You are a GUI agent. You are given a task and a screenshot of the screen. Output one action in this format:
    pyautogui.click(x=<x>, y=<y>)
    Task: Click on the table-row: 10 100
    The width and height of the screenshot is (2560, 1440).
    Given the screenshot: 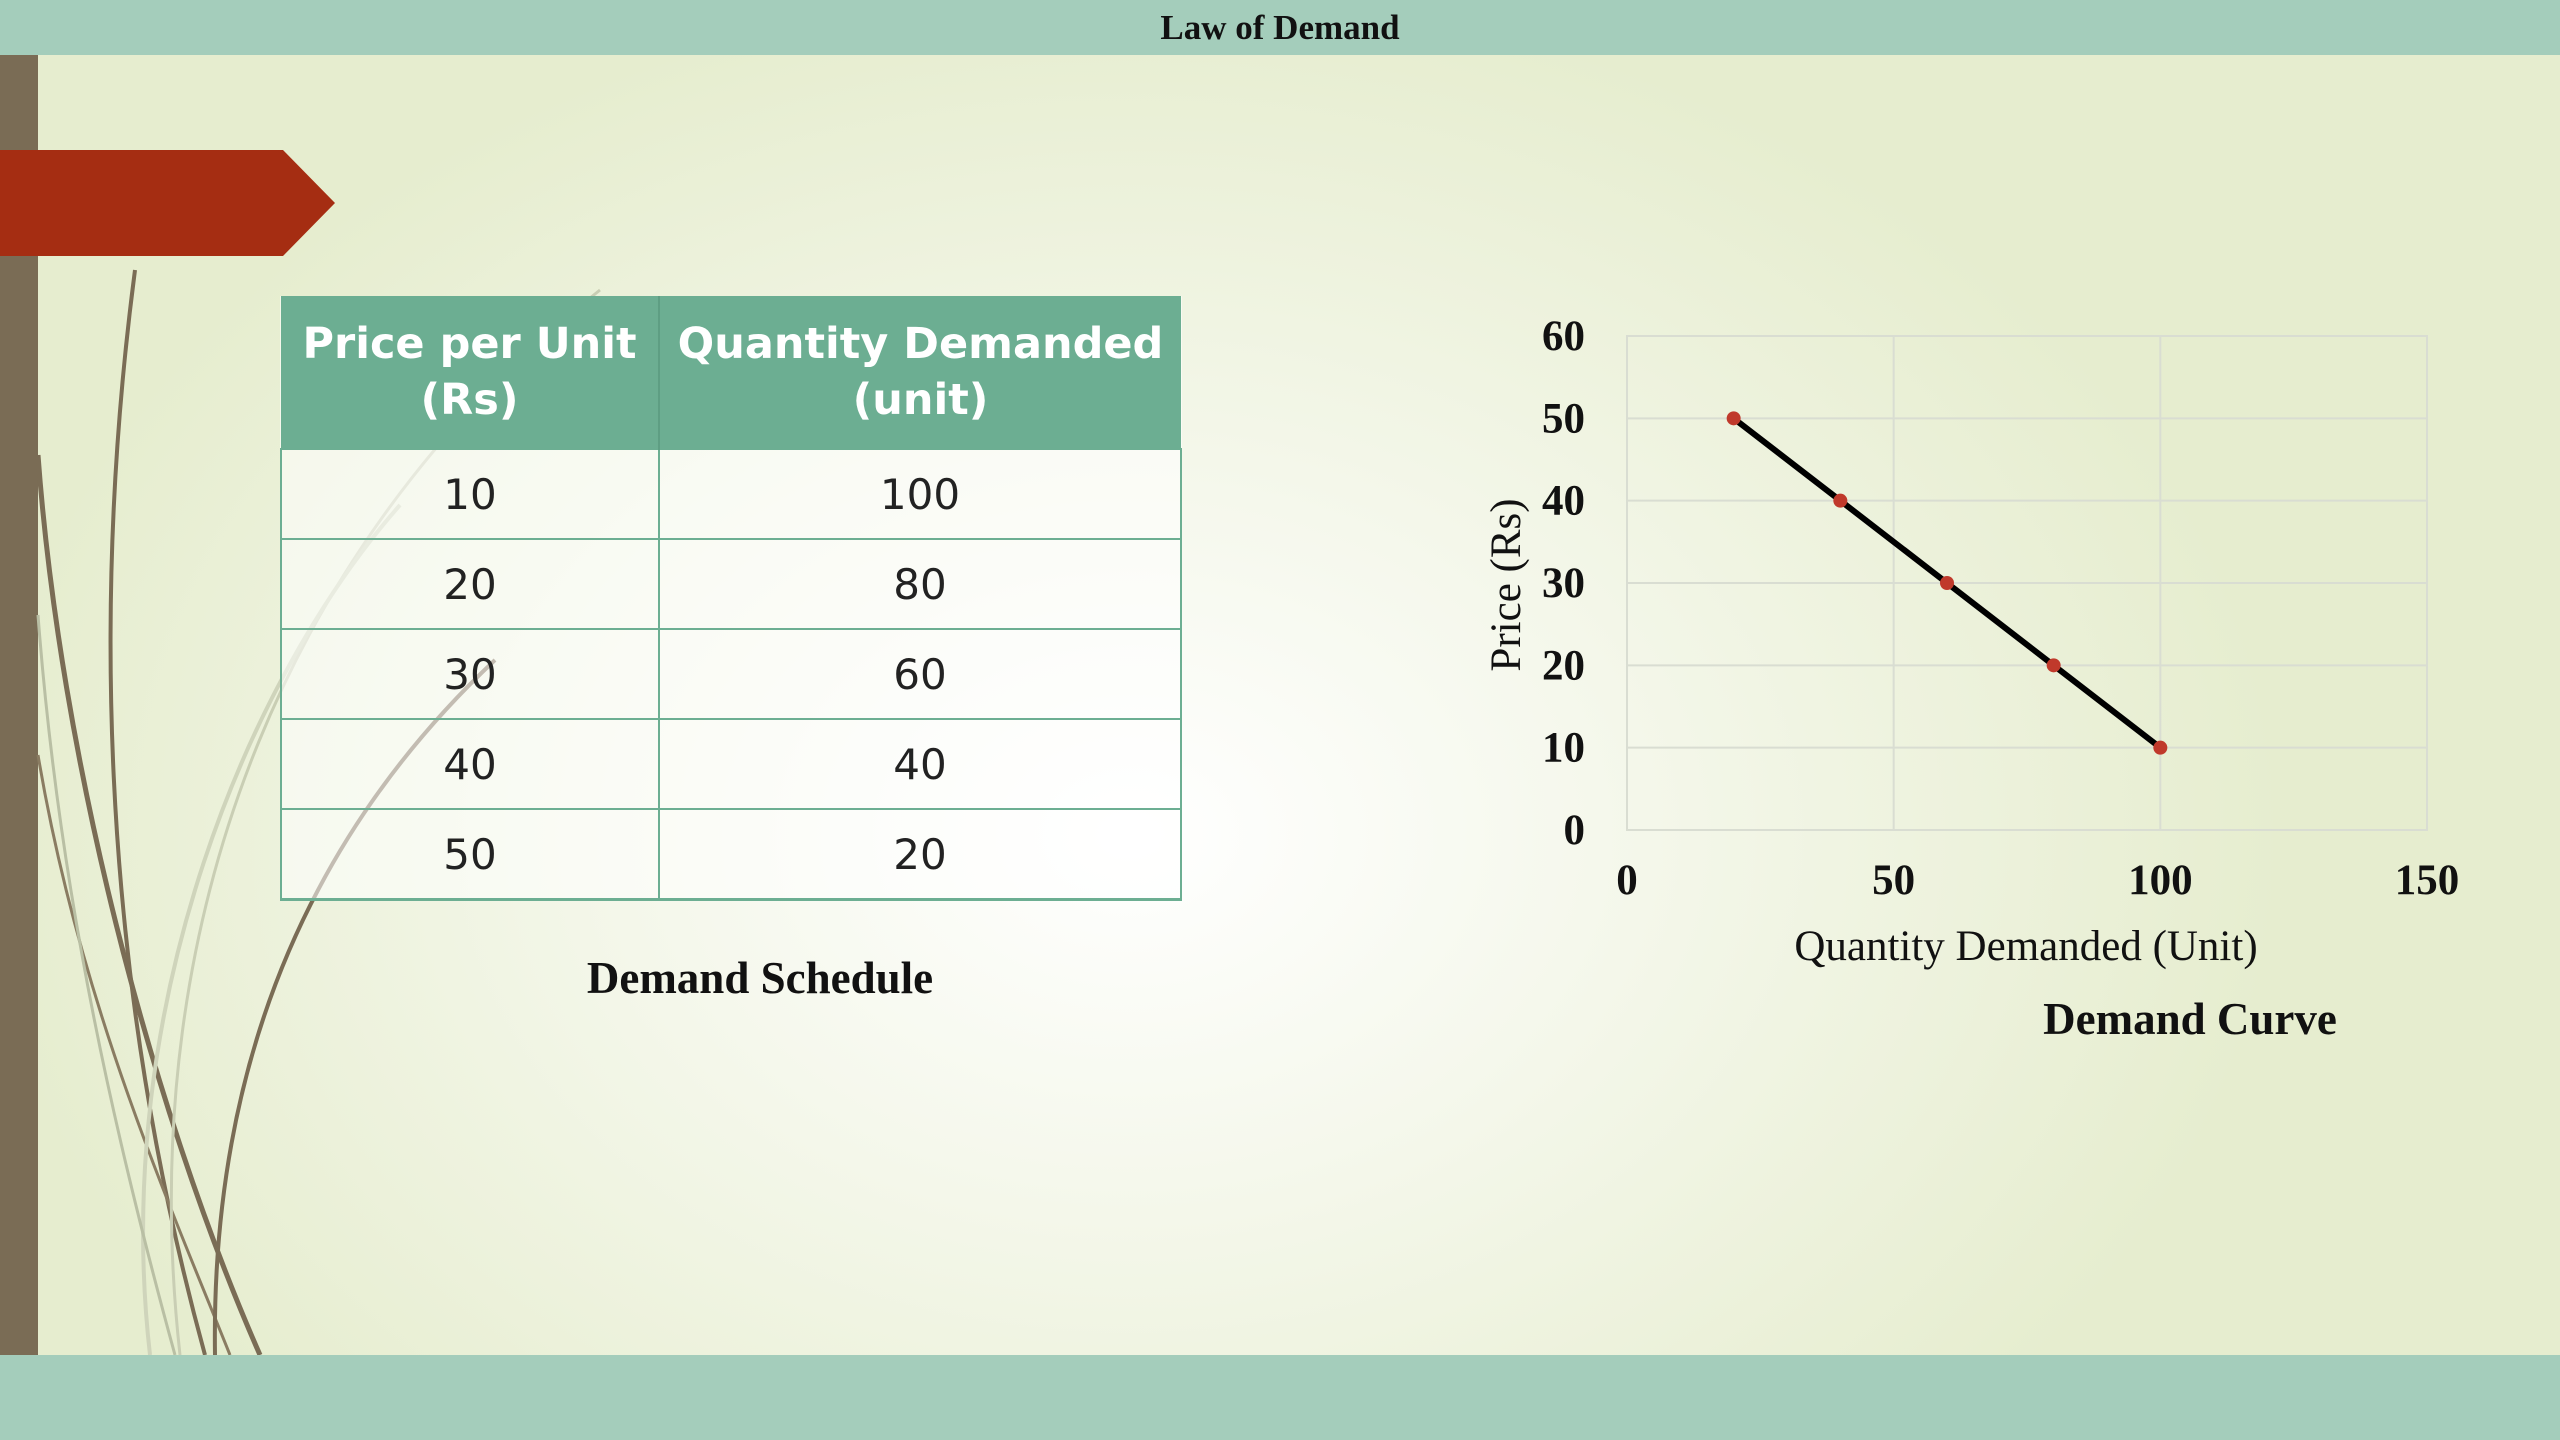 What is the action you would take?
    pyautogui.click(x=731, y=493)
    